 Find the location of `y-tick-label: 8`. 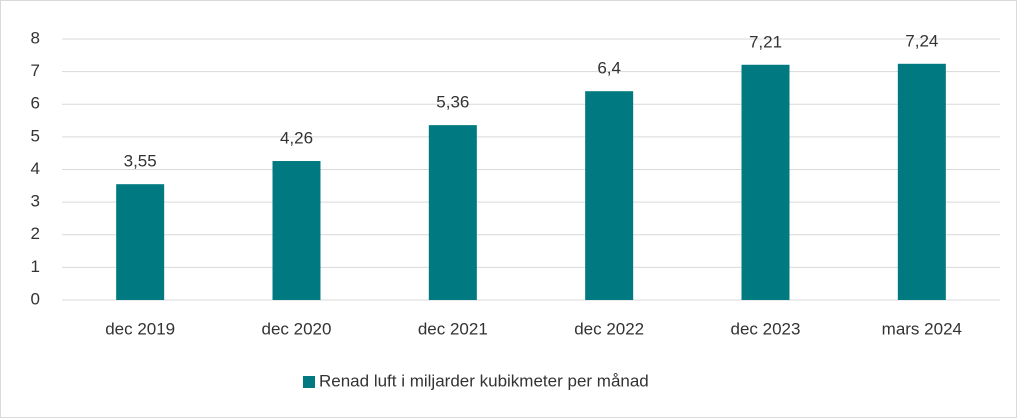

y-tick-label: 8 is located at coordinates (35, 37).